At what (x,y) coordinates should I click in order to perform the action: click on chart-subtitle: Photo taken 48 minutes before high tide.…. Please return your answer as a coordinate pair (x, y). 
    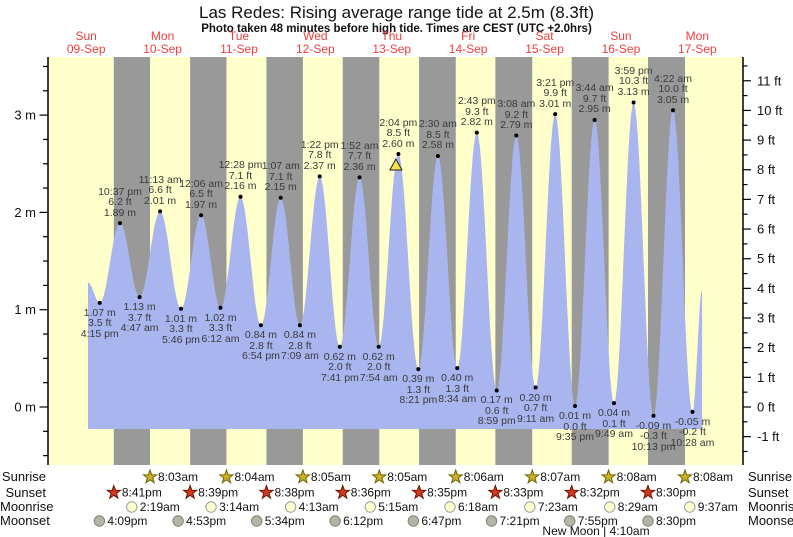
    Looking at the image, I should click on (396, 29).